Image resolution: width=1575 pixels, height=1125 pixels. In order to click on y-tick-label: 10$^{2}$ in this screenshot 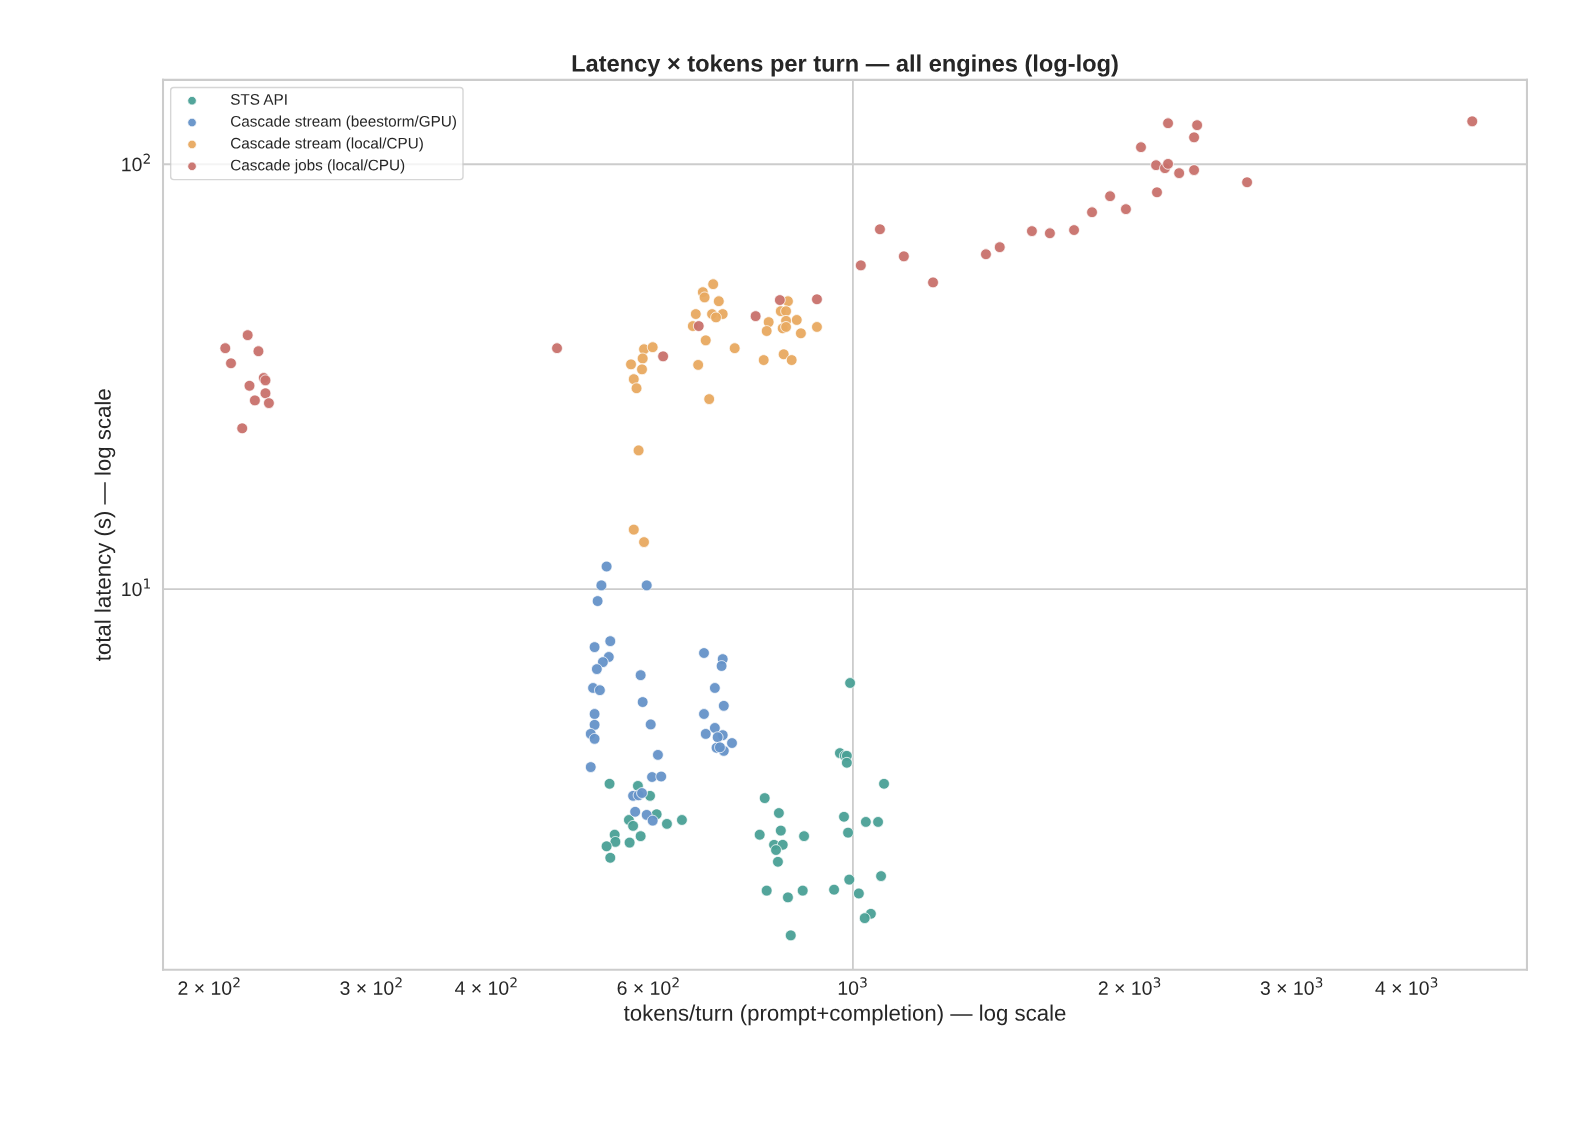, I will do `click(136, 162)`.